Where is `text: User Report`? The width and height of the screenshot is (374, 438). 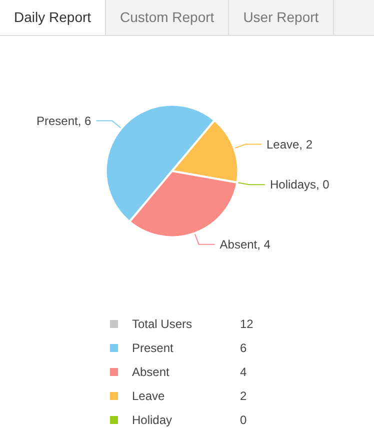 text: User Report is located at coordinates (281, 17).